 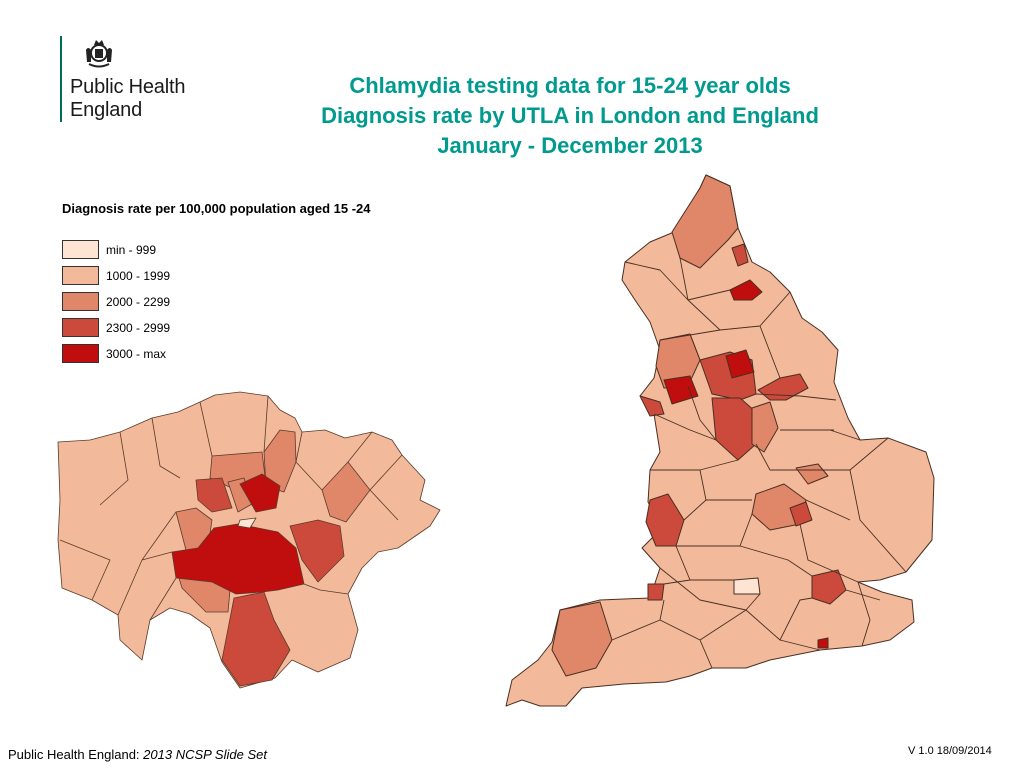 What do you see at coordinates (138, 276) in the screenshot?
I see `legend-label: 1000 - 1999` at bounding box center [138, 276].